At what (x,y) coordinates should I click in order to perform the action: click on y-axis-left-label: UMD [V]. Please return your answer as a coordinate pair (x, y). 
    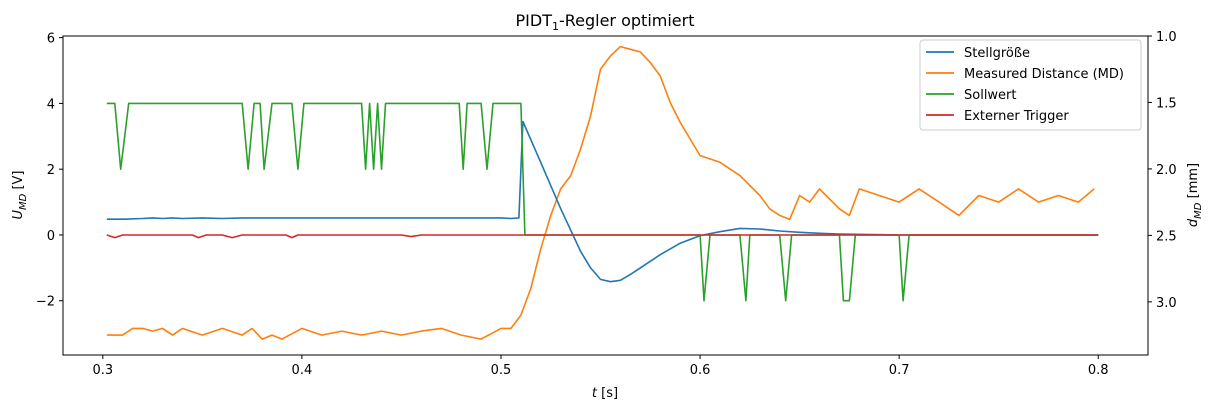
    Looking at the image, I should click on (20, 194).